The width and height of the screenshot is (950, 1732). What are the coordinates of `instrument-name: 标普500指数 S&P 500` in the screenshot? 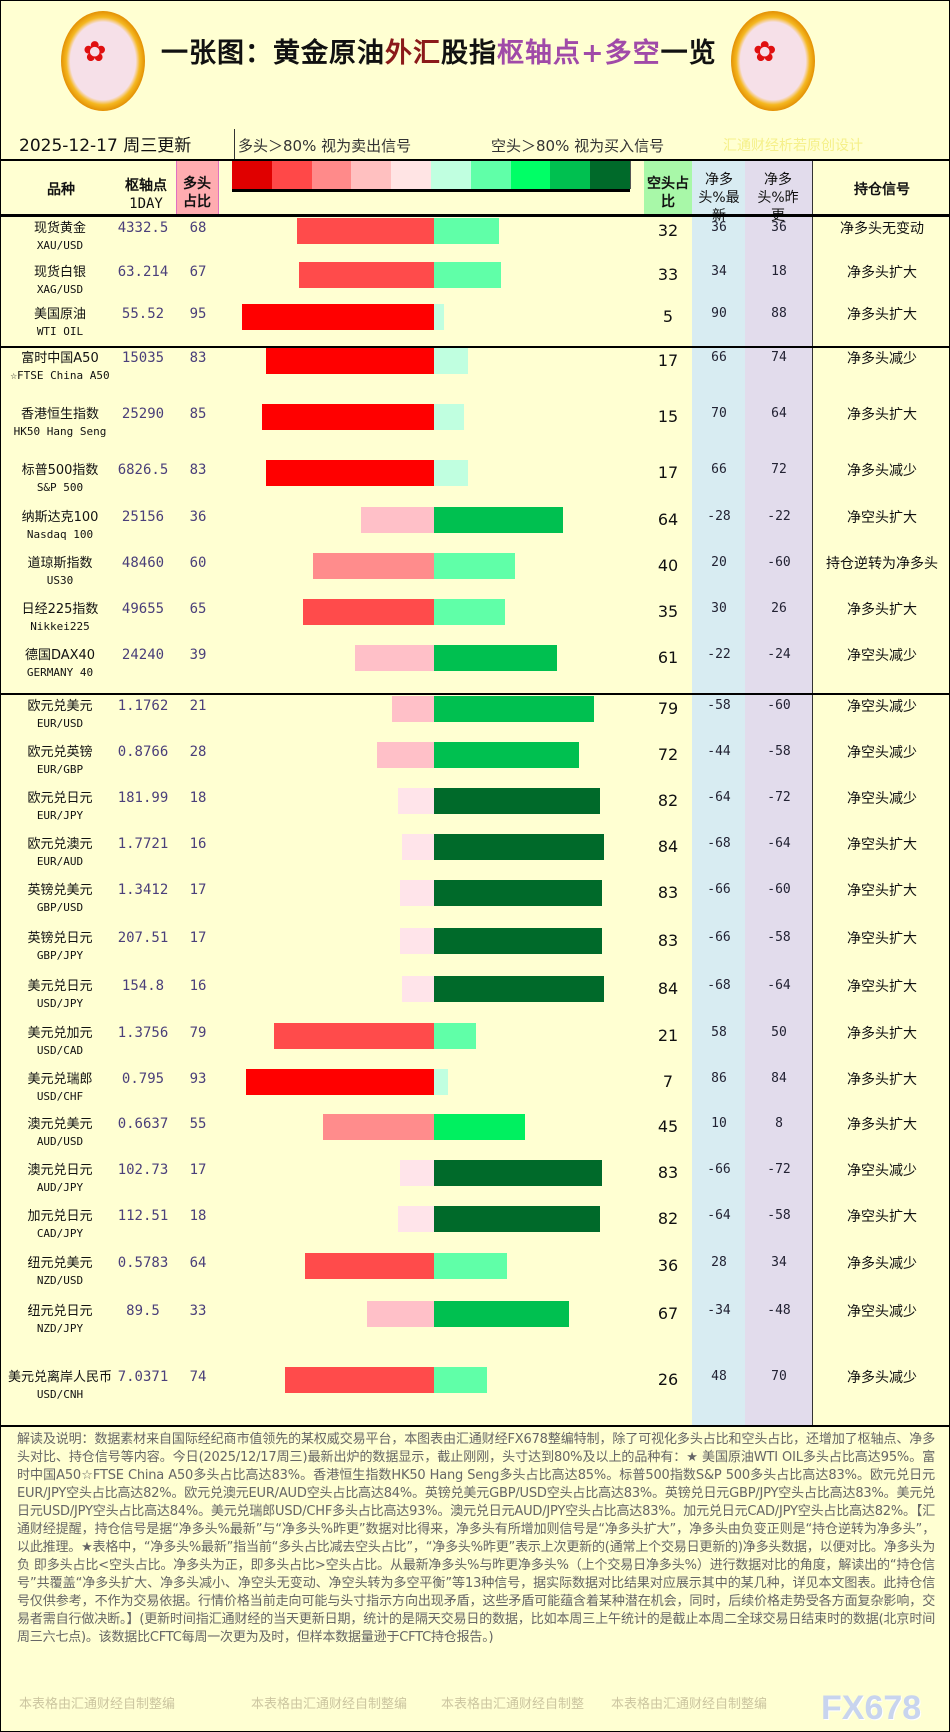 It's located at (60, 479).